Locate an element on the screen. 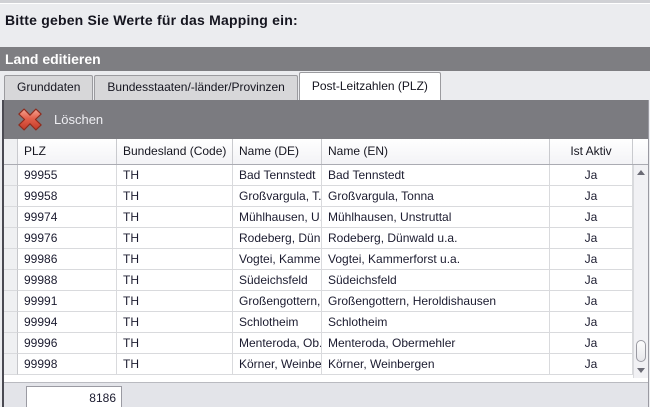 The image size is (650, 407). table-row: 99994 TH Schlotheim Schlotheim Ja is located at coordinates (318, 322).